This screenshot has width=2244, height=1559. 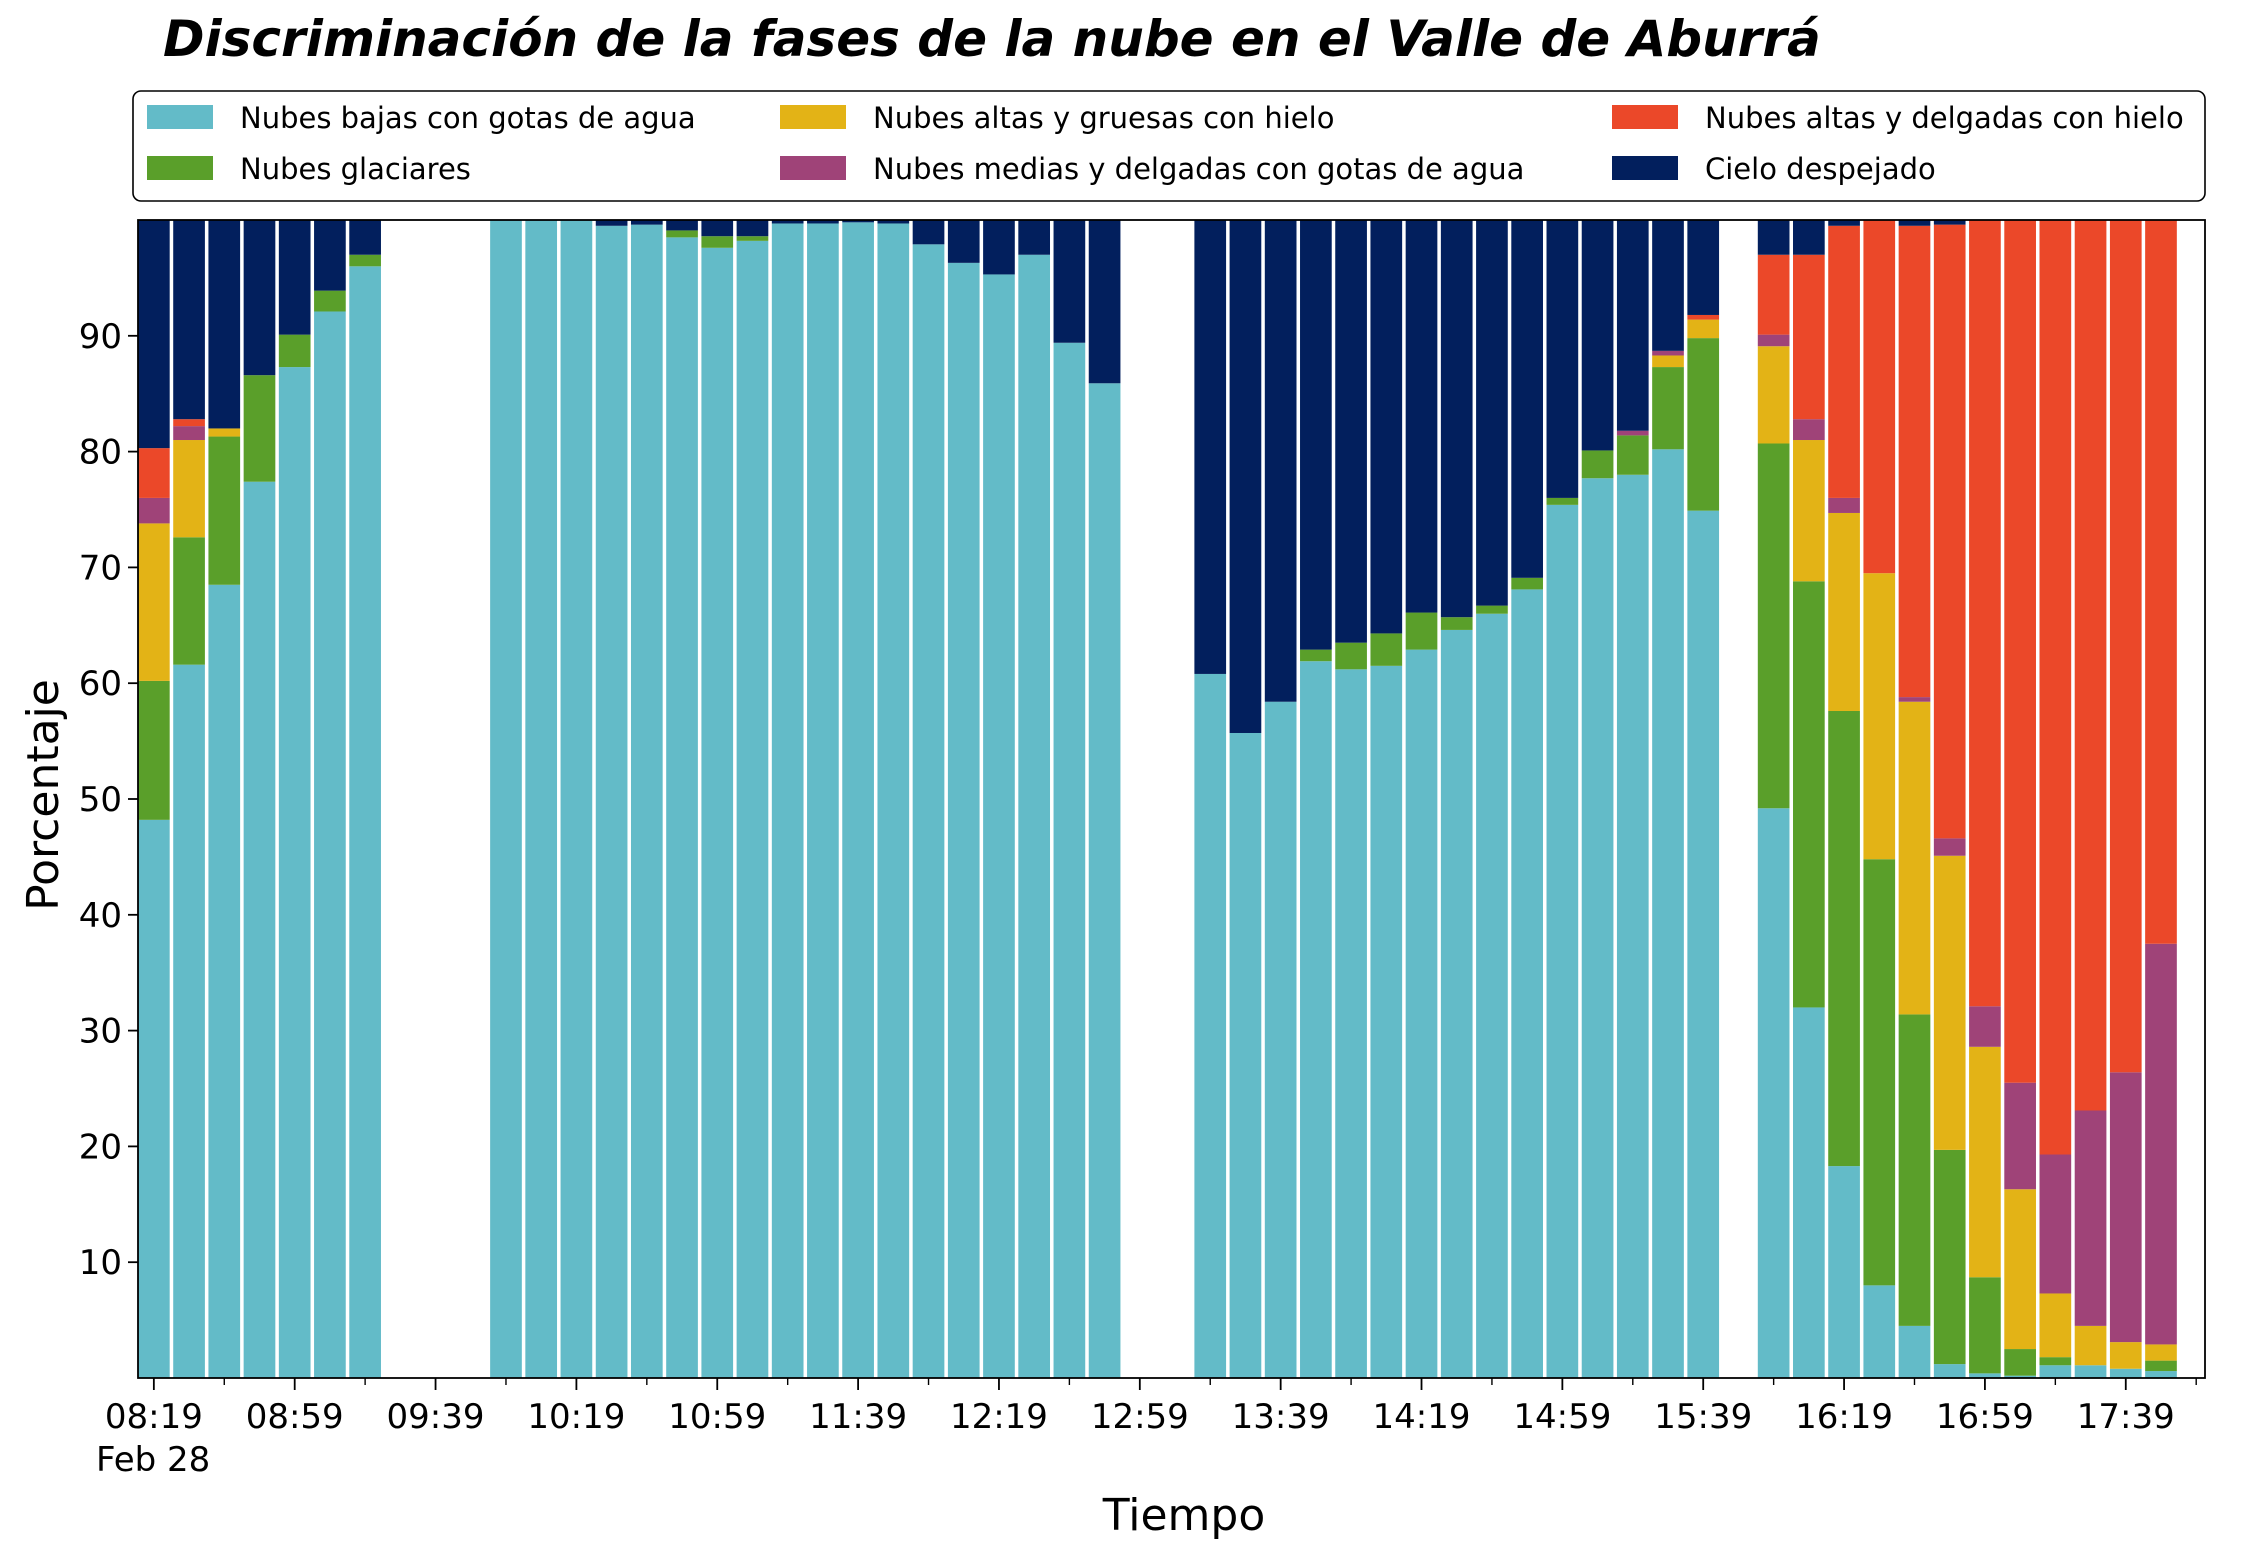 I want to click on legend-item-2: Nubes altas y gruesas con hielo, so click(x=1057, y=118).